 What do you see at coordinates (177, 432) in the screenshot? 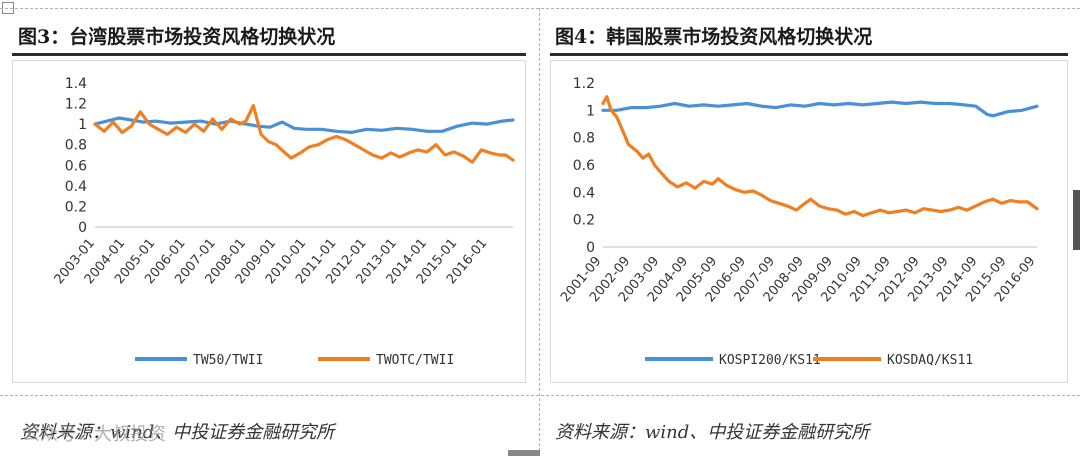
I see `source-note-taiwan: 资料来源：wind、中投证券金融研究所` at bounding box center [177, 432].